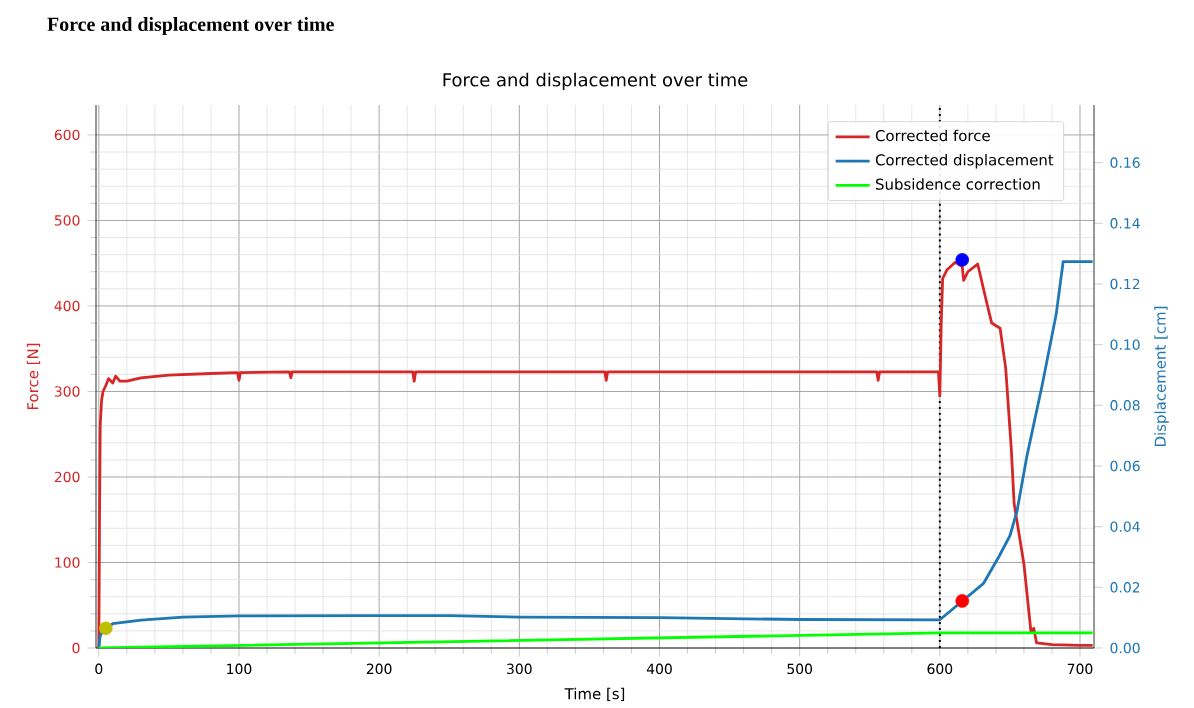  I want to click on x-tick-label: 500, so click(800, 669).